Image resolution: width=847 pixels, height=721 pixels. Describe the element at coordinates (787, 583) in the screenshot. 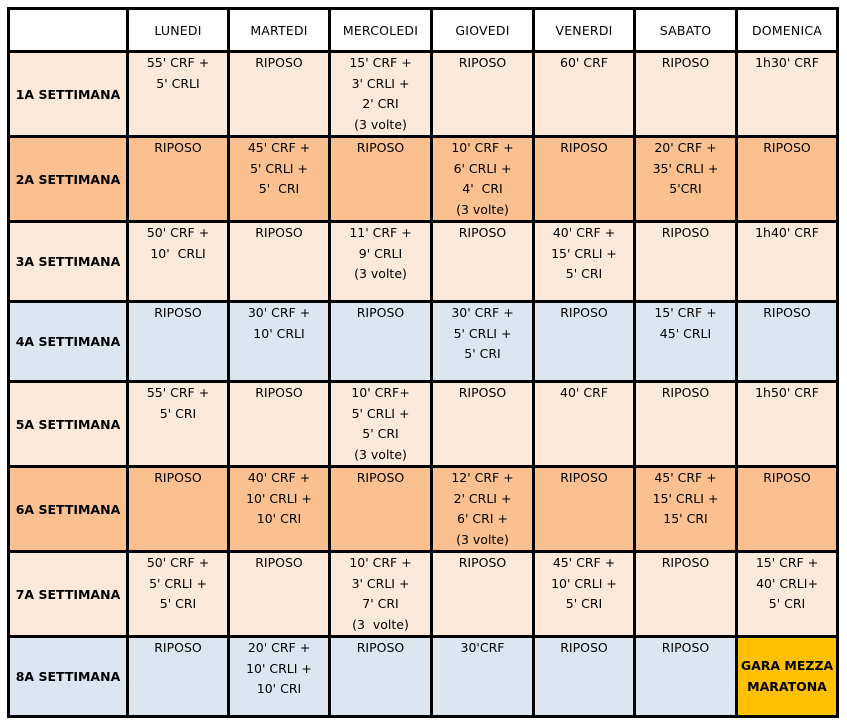

I see `workout-line: 40' CRLI+` at that location.